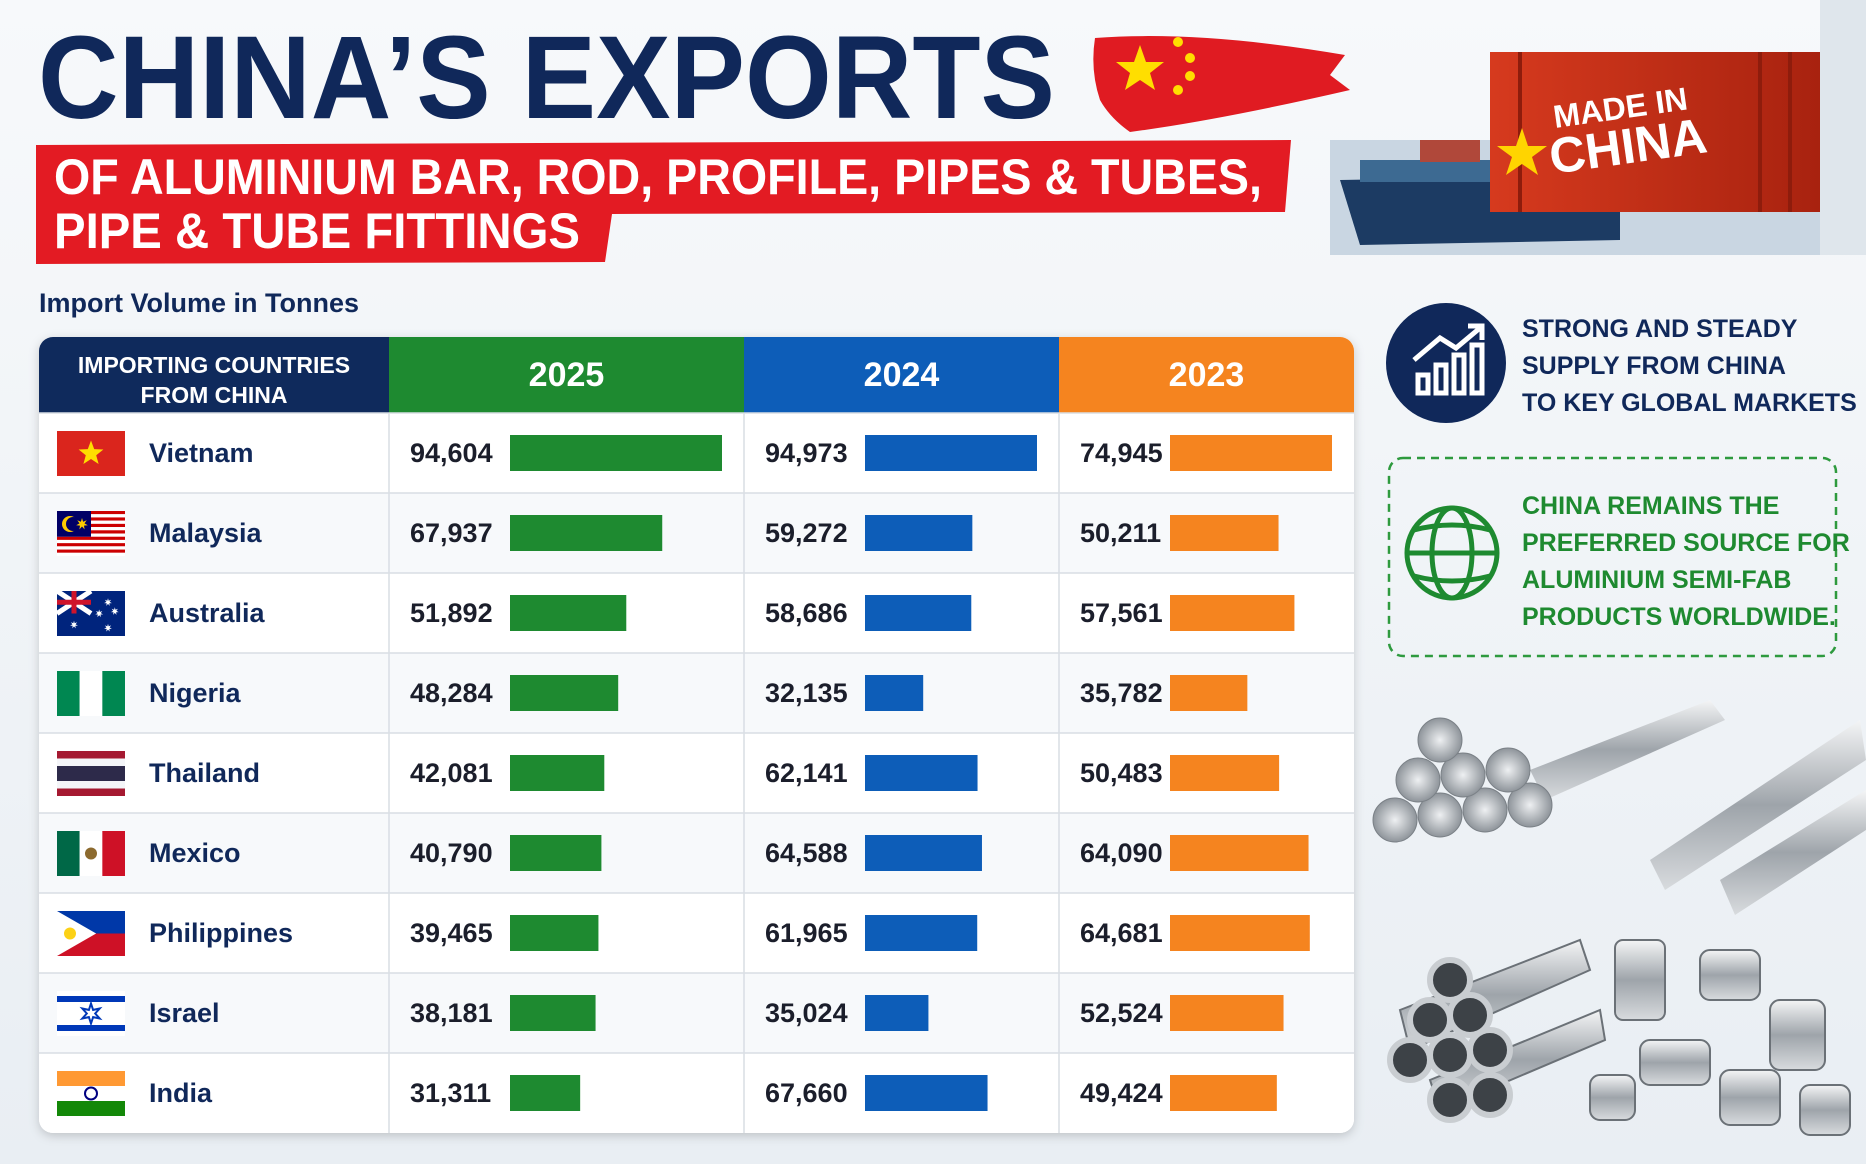 The image size is (1866, 1164). I want to click on caption: Import Volume in Tonnes, so click(199, 303).